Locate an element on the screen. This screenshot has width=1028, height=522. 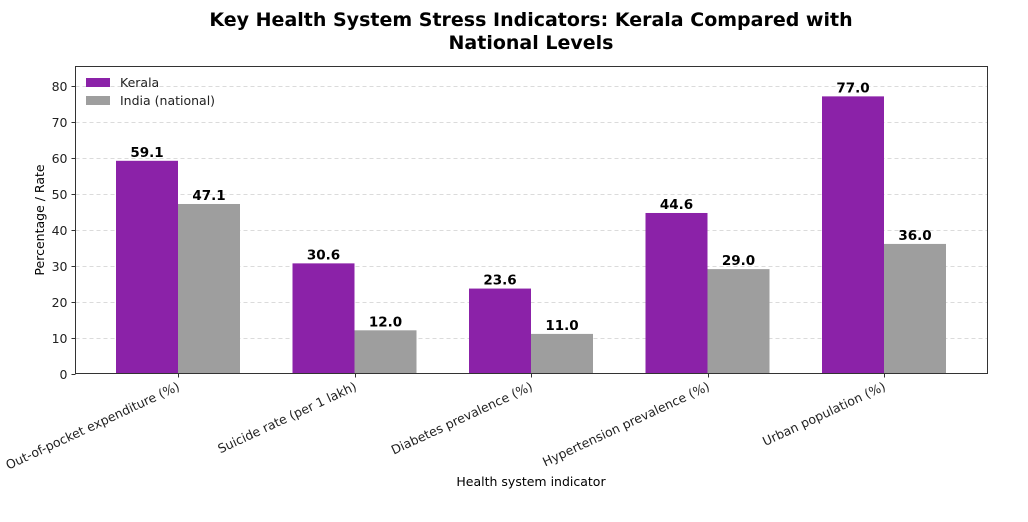
y-axis-ticks: 0 10 20 30 40 50 60 70 80 is located at coordinates (64, 230).